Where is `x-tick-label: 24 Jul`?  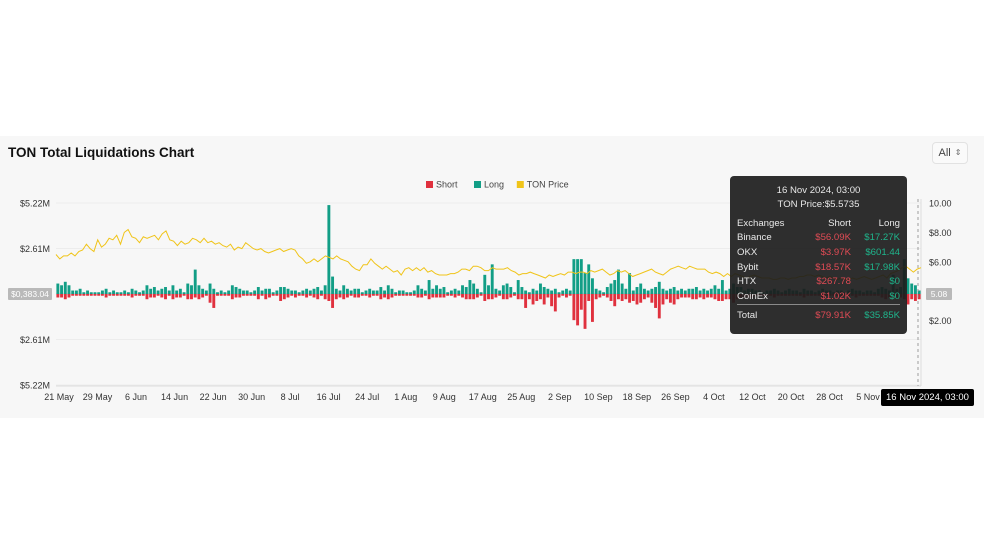
x-tick-label: 24 Jul is located at coordinates (367, 397).